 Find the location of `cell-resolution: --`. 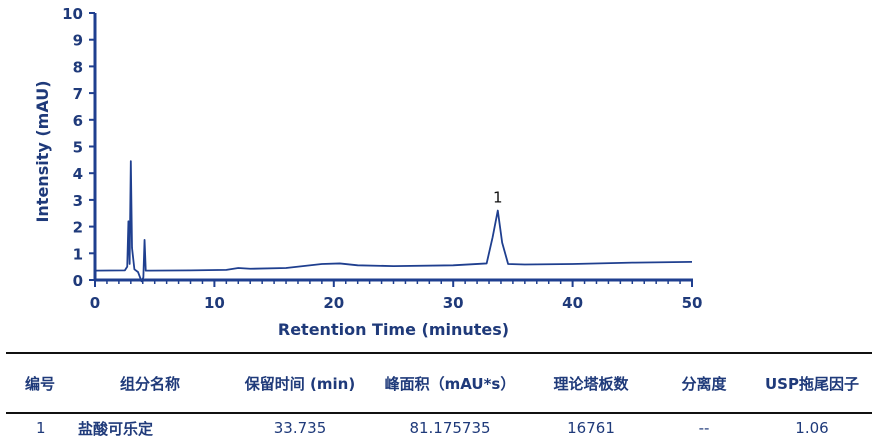

cell-resolution: -- is located at coordinates (704, 428).